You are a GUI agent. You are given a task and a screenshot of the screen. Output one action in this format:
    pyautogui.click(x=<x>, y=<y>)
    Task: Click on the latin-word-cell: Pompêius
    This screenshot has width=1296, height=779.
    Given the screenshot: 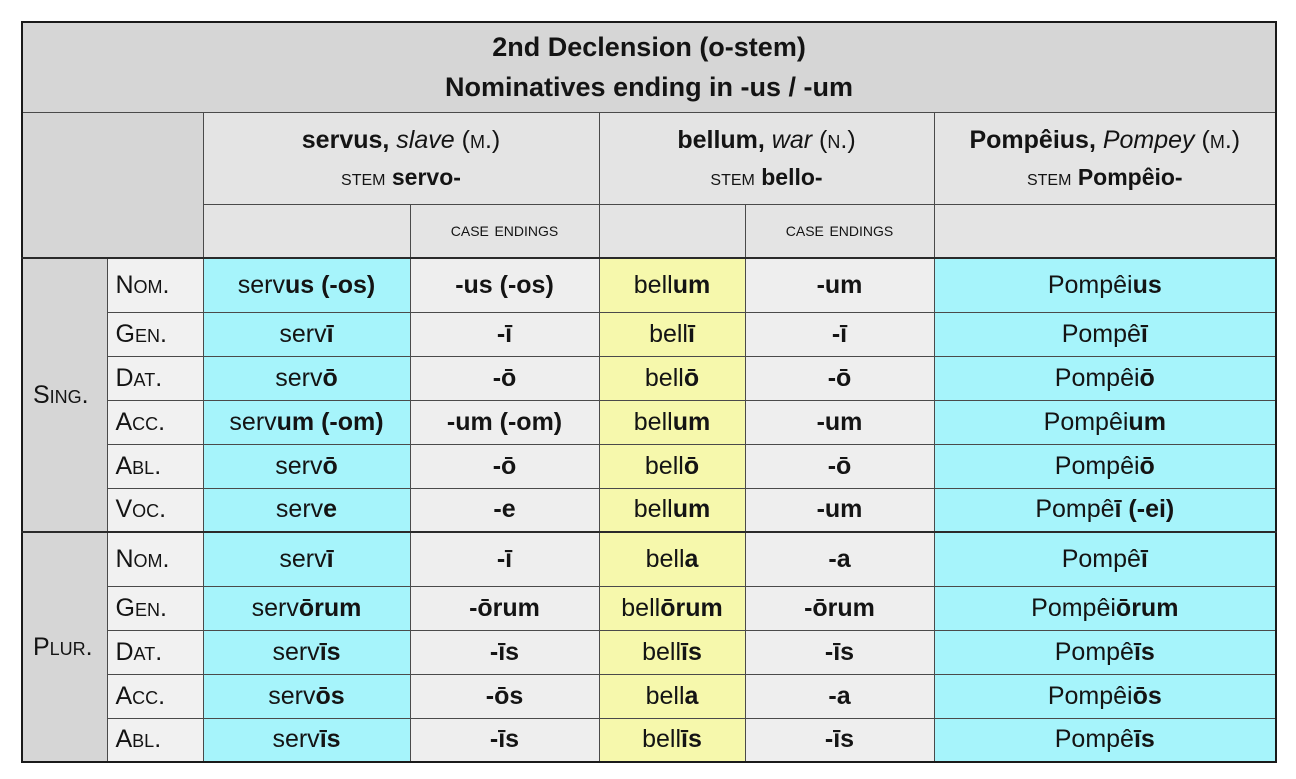 What is the action you would take?
    pyautogui.click(x=1105, y=285)
    